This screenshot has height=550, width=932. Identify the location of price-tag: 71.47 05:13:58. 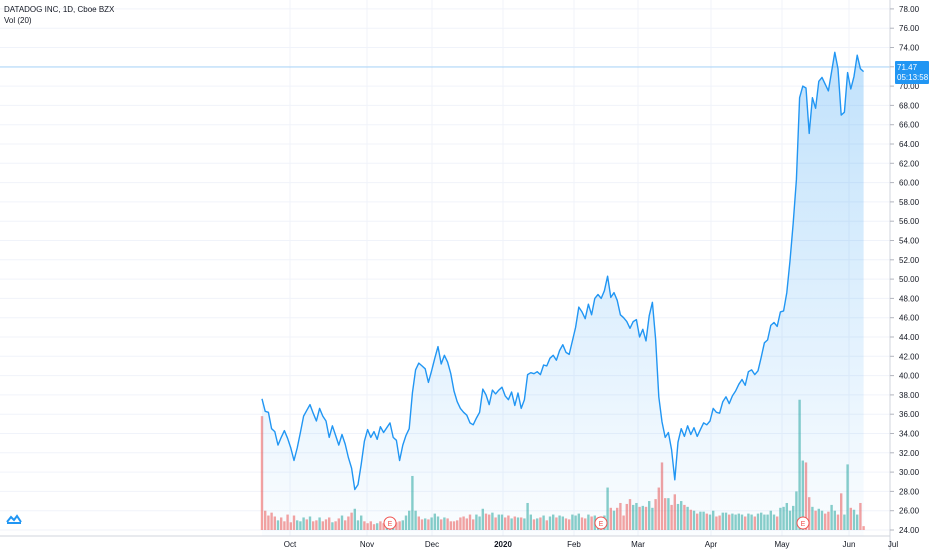
(912, 72).